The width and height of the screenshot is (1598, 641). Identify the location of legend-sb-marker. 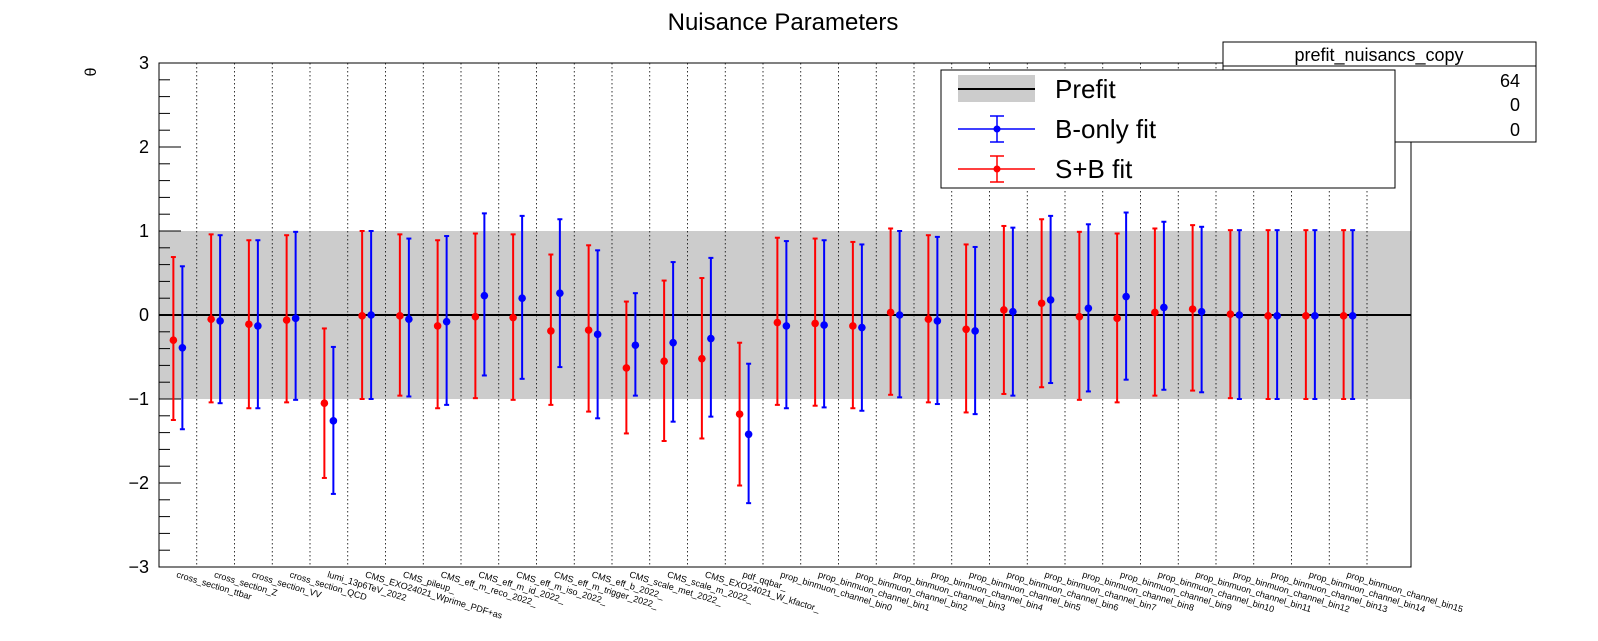
(996, 169).